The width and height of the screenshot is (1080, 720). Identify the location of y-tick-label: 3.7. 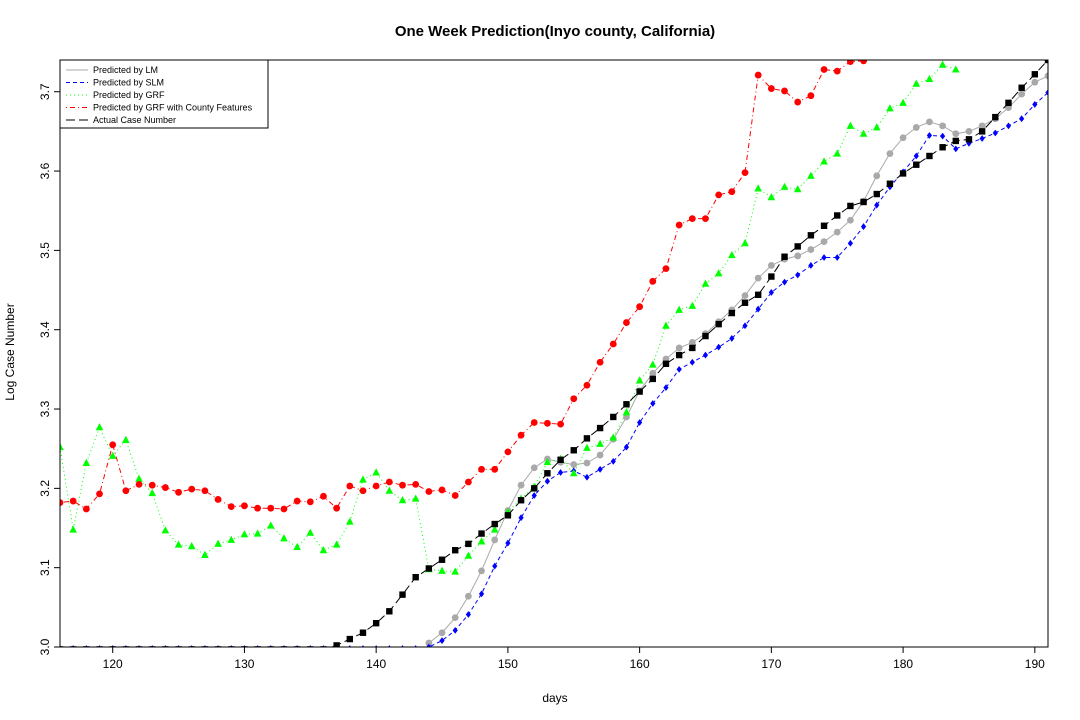
(45, 91).